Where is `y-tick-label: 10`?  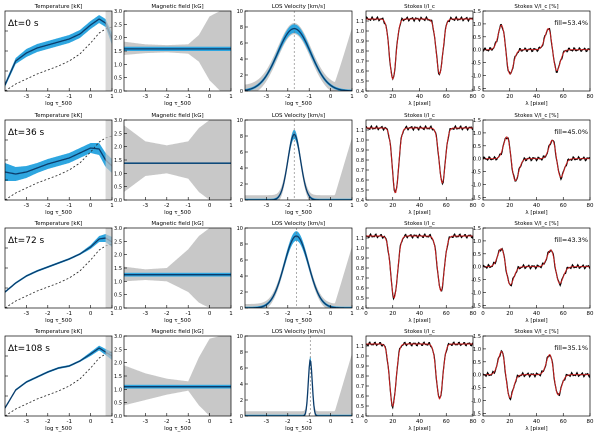
y-tick-label: 10 is located at coordinates (240, 337).